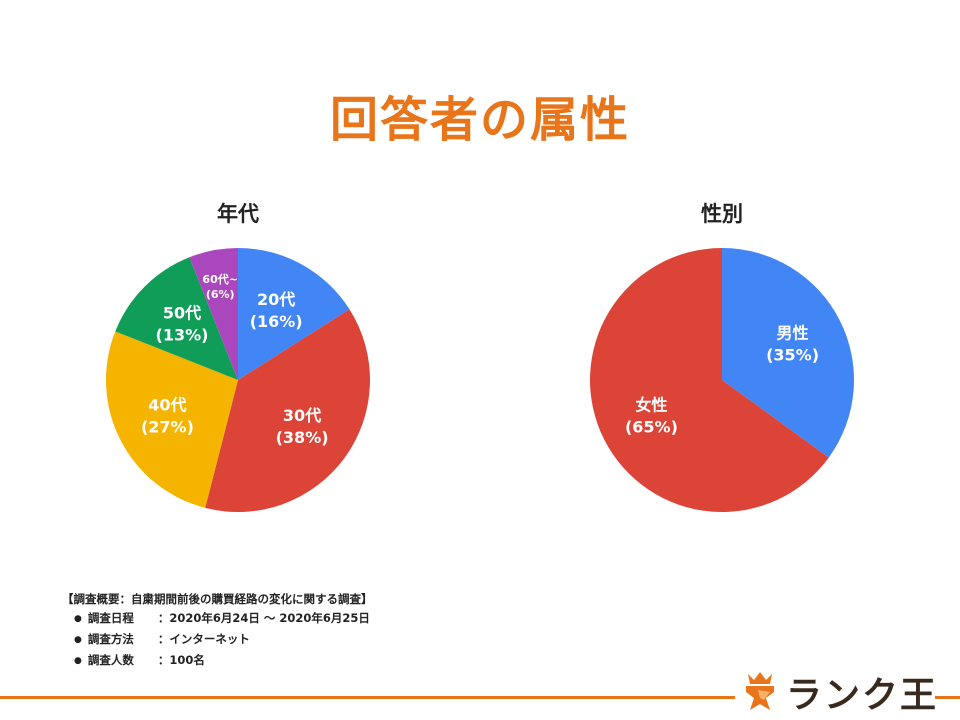 The image size is (960, 720). I want to click on slice-label: 20代, so click(276, 299).